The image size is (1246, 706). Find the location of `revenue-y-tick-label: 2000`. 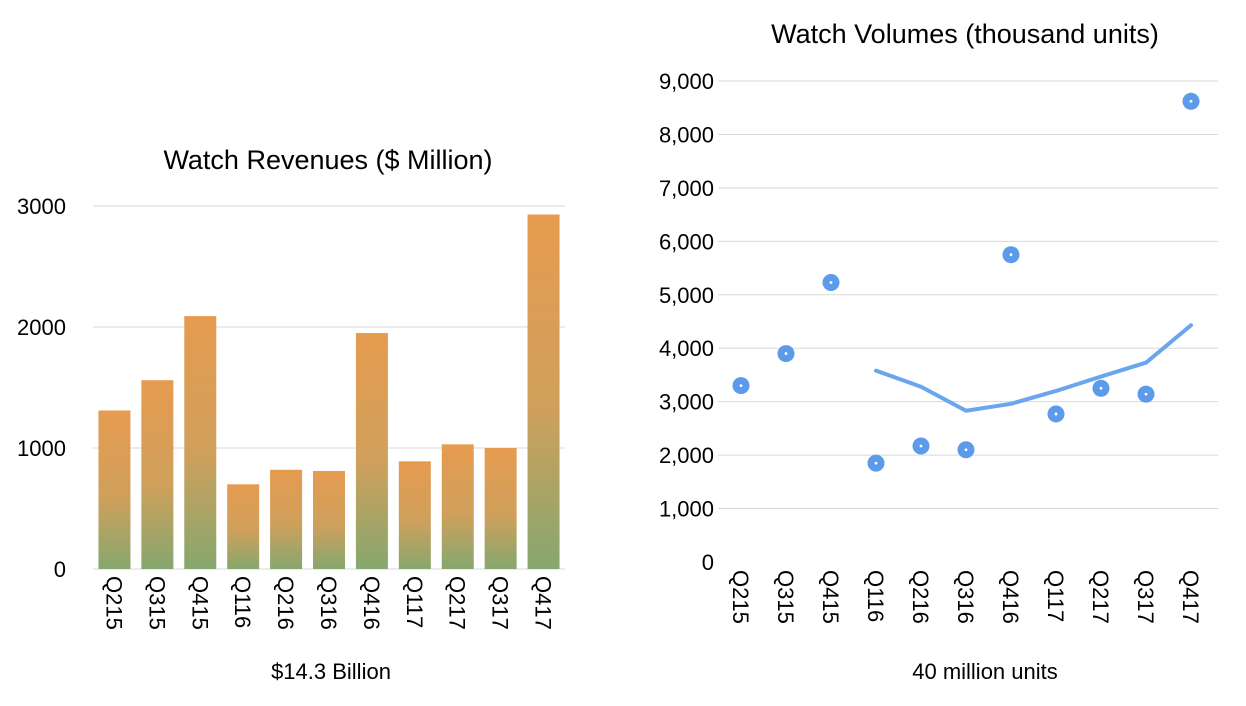

revenue-y-tick-label: 2000 is located at coordinates (41, 327).